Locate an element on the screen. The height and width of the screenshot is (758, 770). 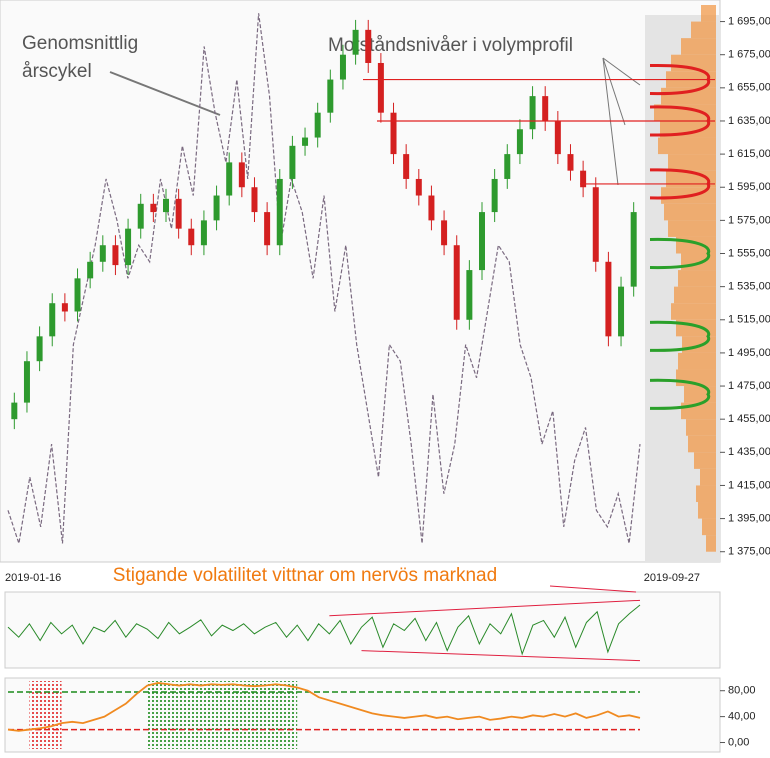
y-tick-label: 1 535,00 is located at coordinates (749, 287).